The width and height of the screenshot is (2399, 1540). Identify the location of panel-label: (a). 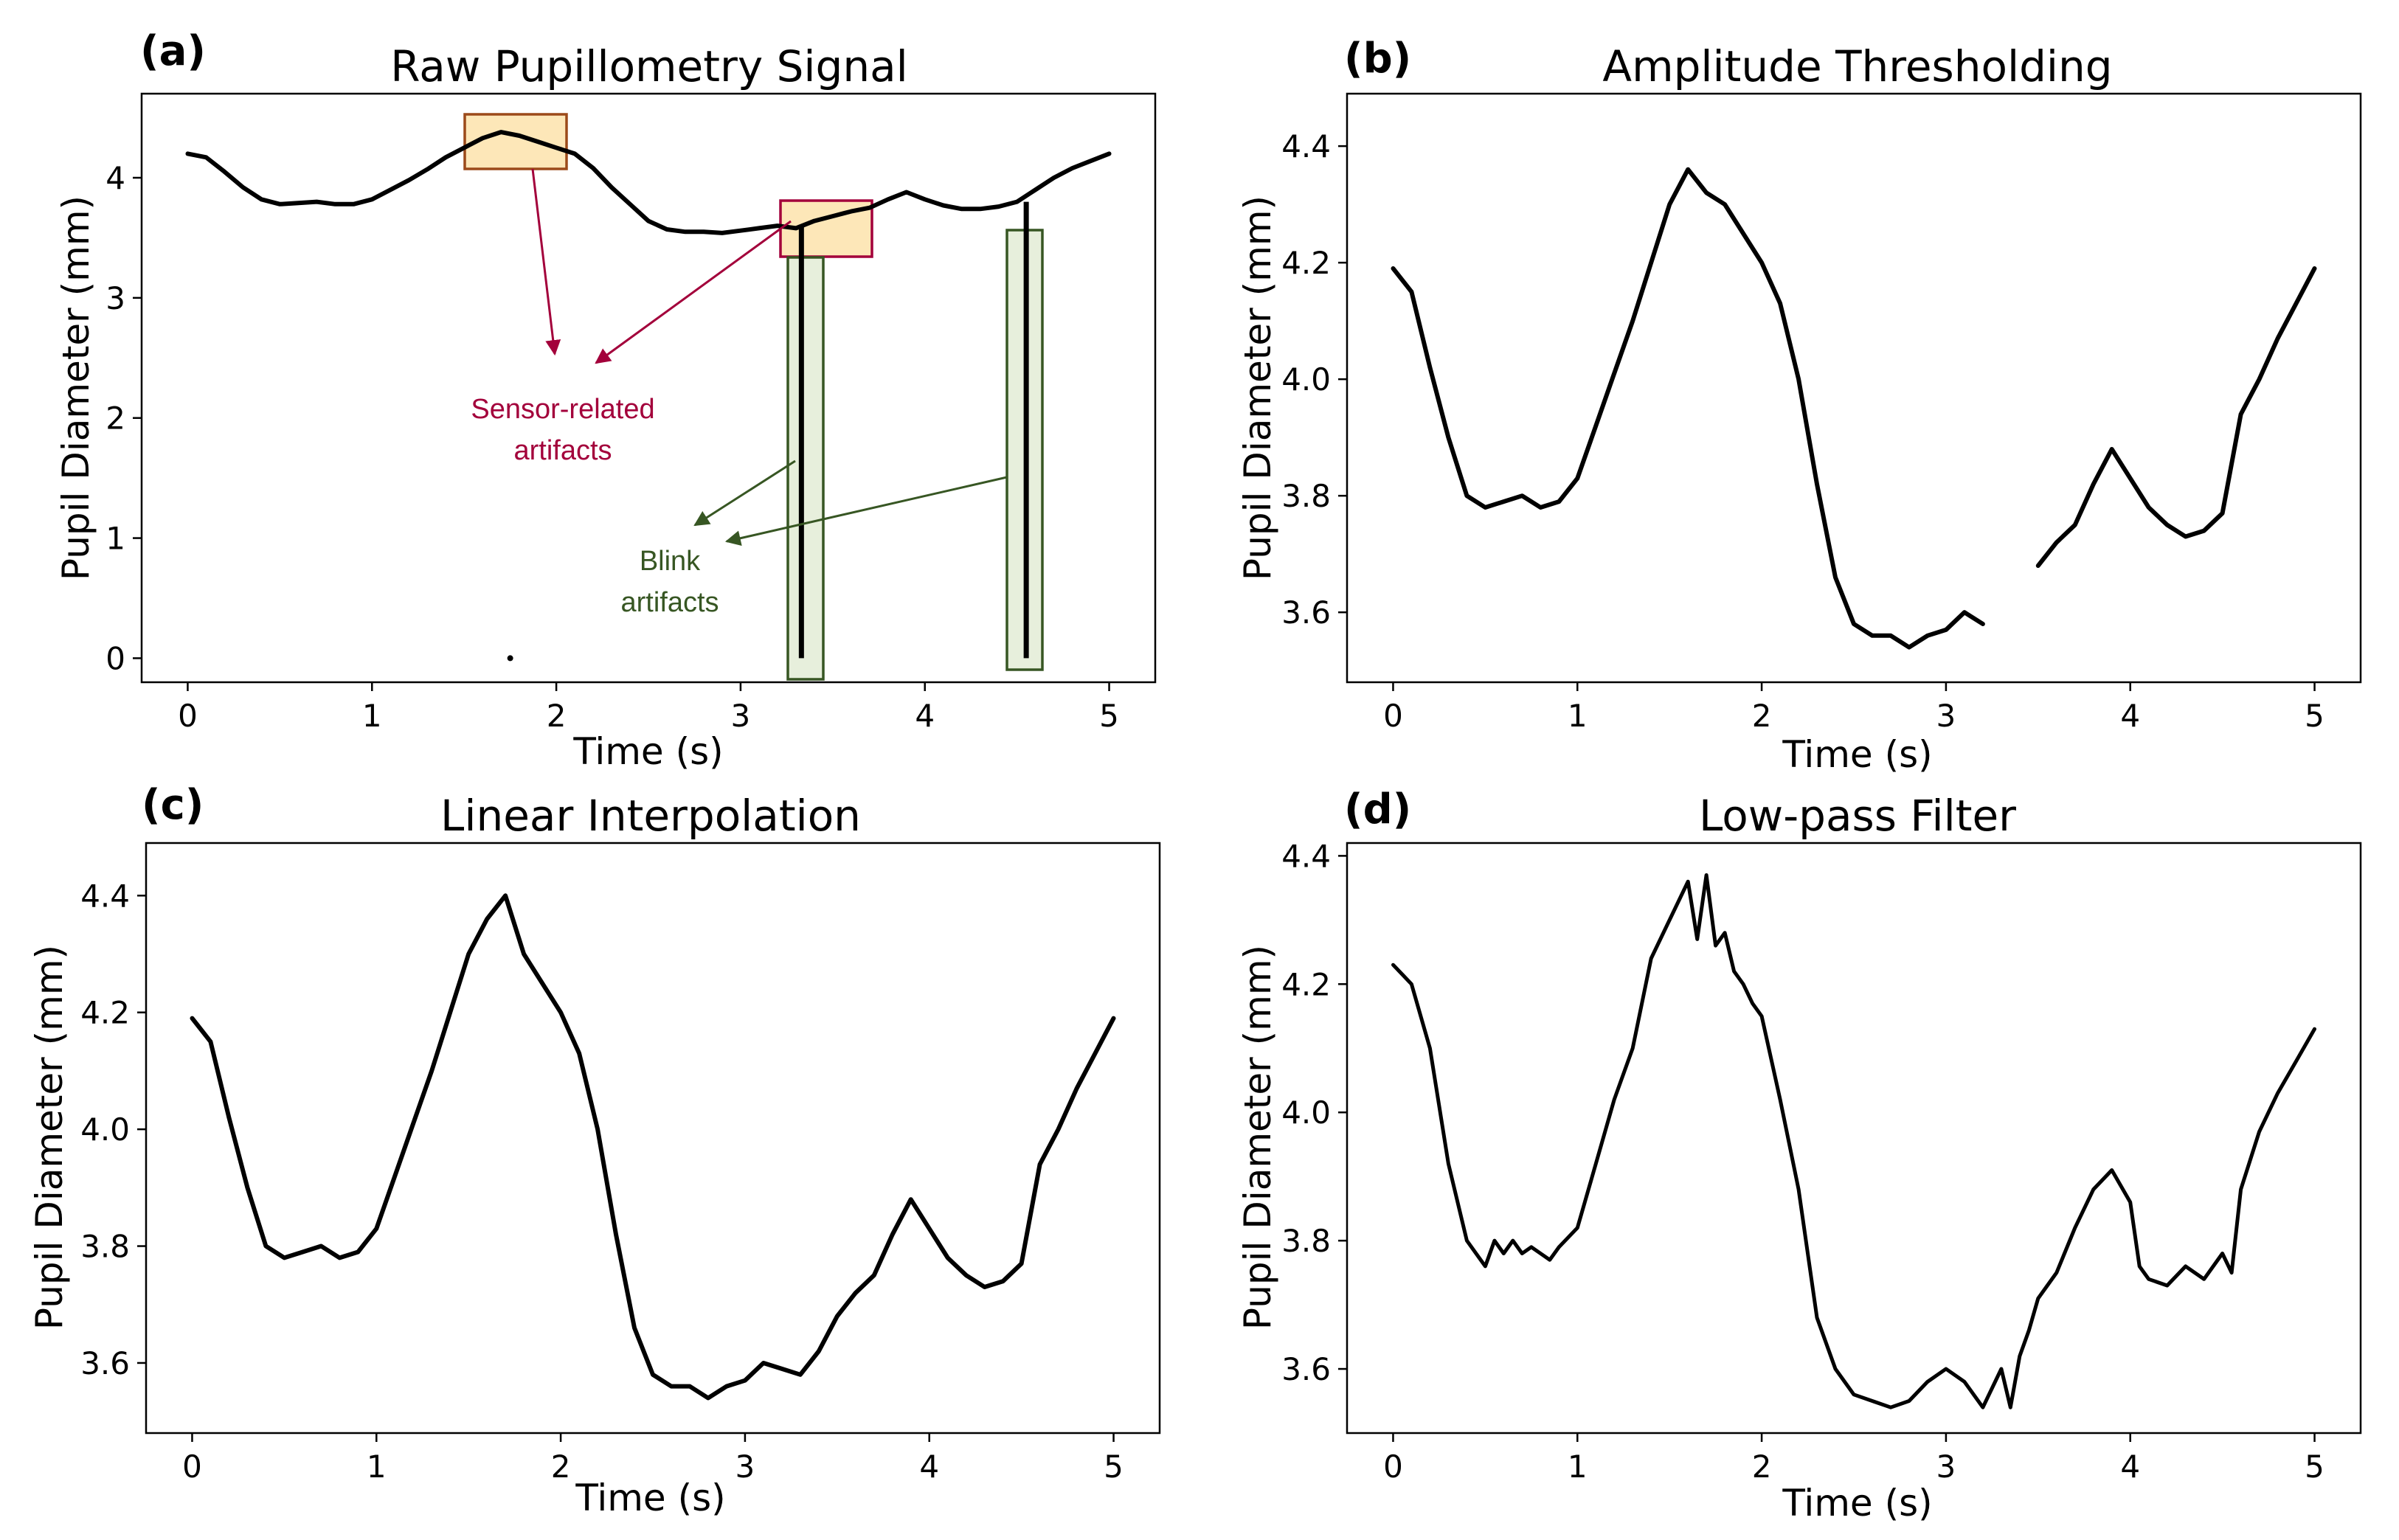
(173, 51).